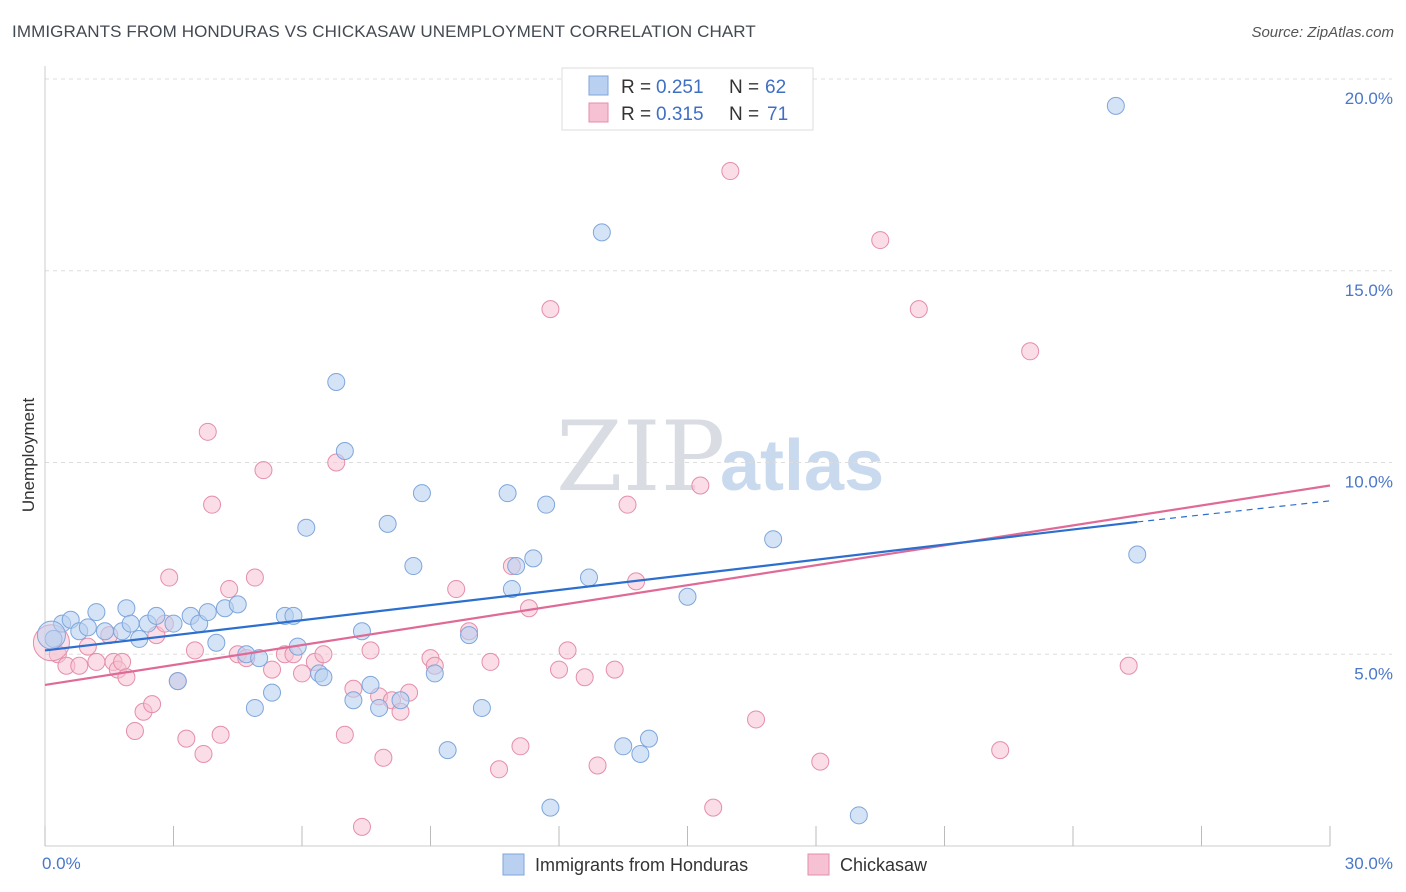 The image size is (1406, 892). I want to click on y-tick-label: 5.0%, so click(1373, 673).